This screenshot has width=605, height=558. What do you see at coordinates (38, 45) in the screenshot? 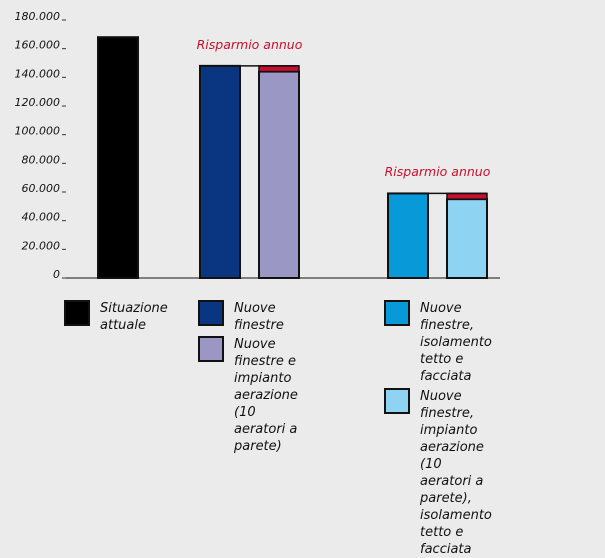
I see `y-tick-label: 160.000` at bounding box center [38, 45].